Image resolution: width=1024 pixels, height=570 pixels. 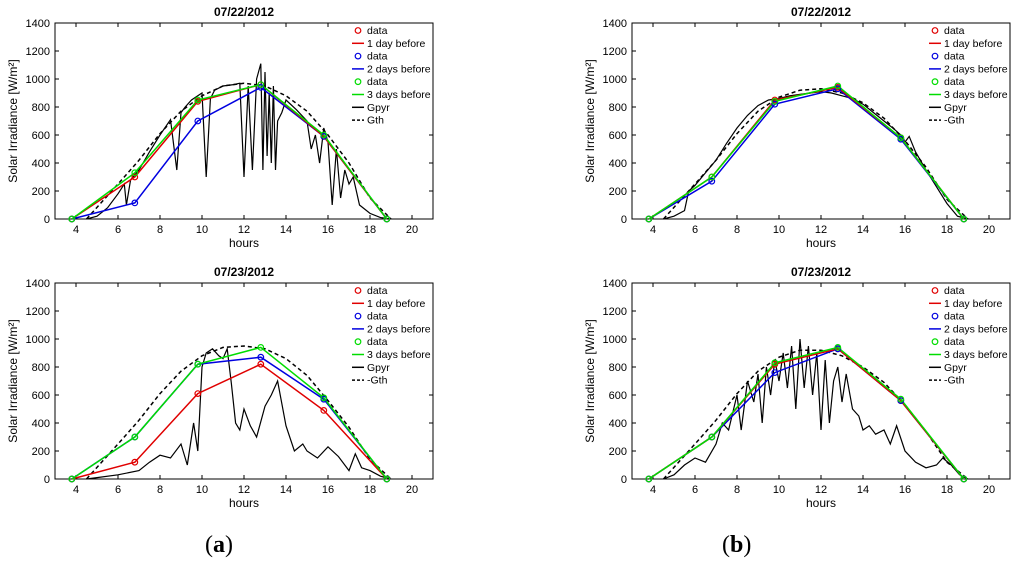 What do you see at coordinates (13, 120) in the screenshot?
I see `y-axis-label: Solar Irradiance [W/m²]` at bounding box center [13, 120].